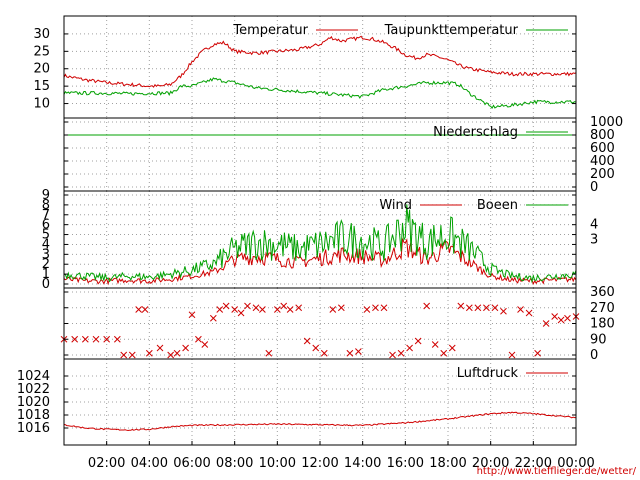 The image size is (640, 480). What do you see at coordinates (41, 51) in the screenshot?
I see `y-tick-label: 25` at bounding box center [41, 51].